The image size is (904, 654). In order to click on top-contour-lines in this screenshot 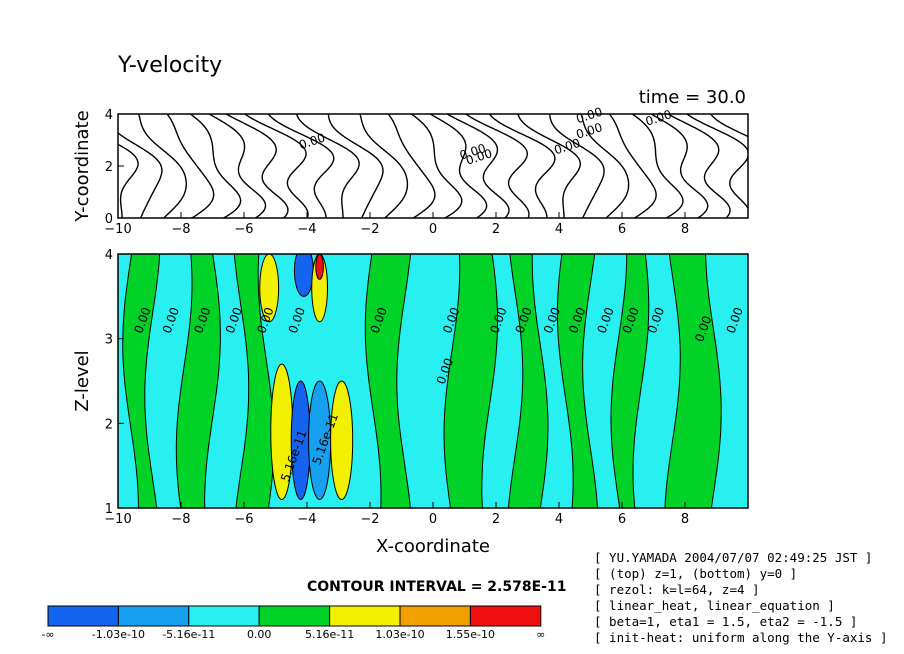, I will do `click(433, 166)`.